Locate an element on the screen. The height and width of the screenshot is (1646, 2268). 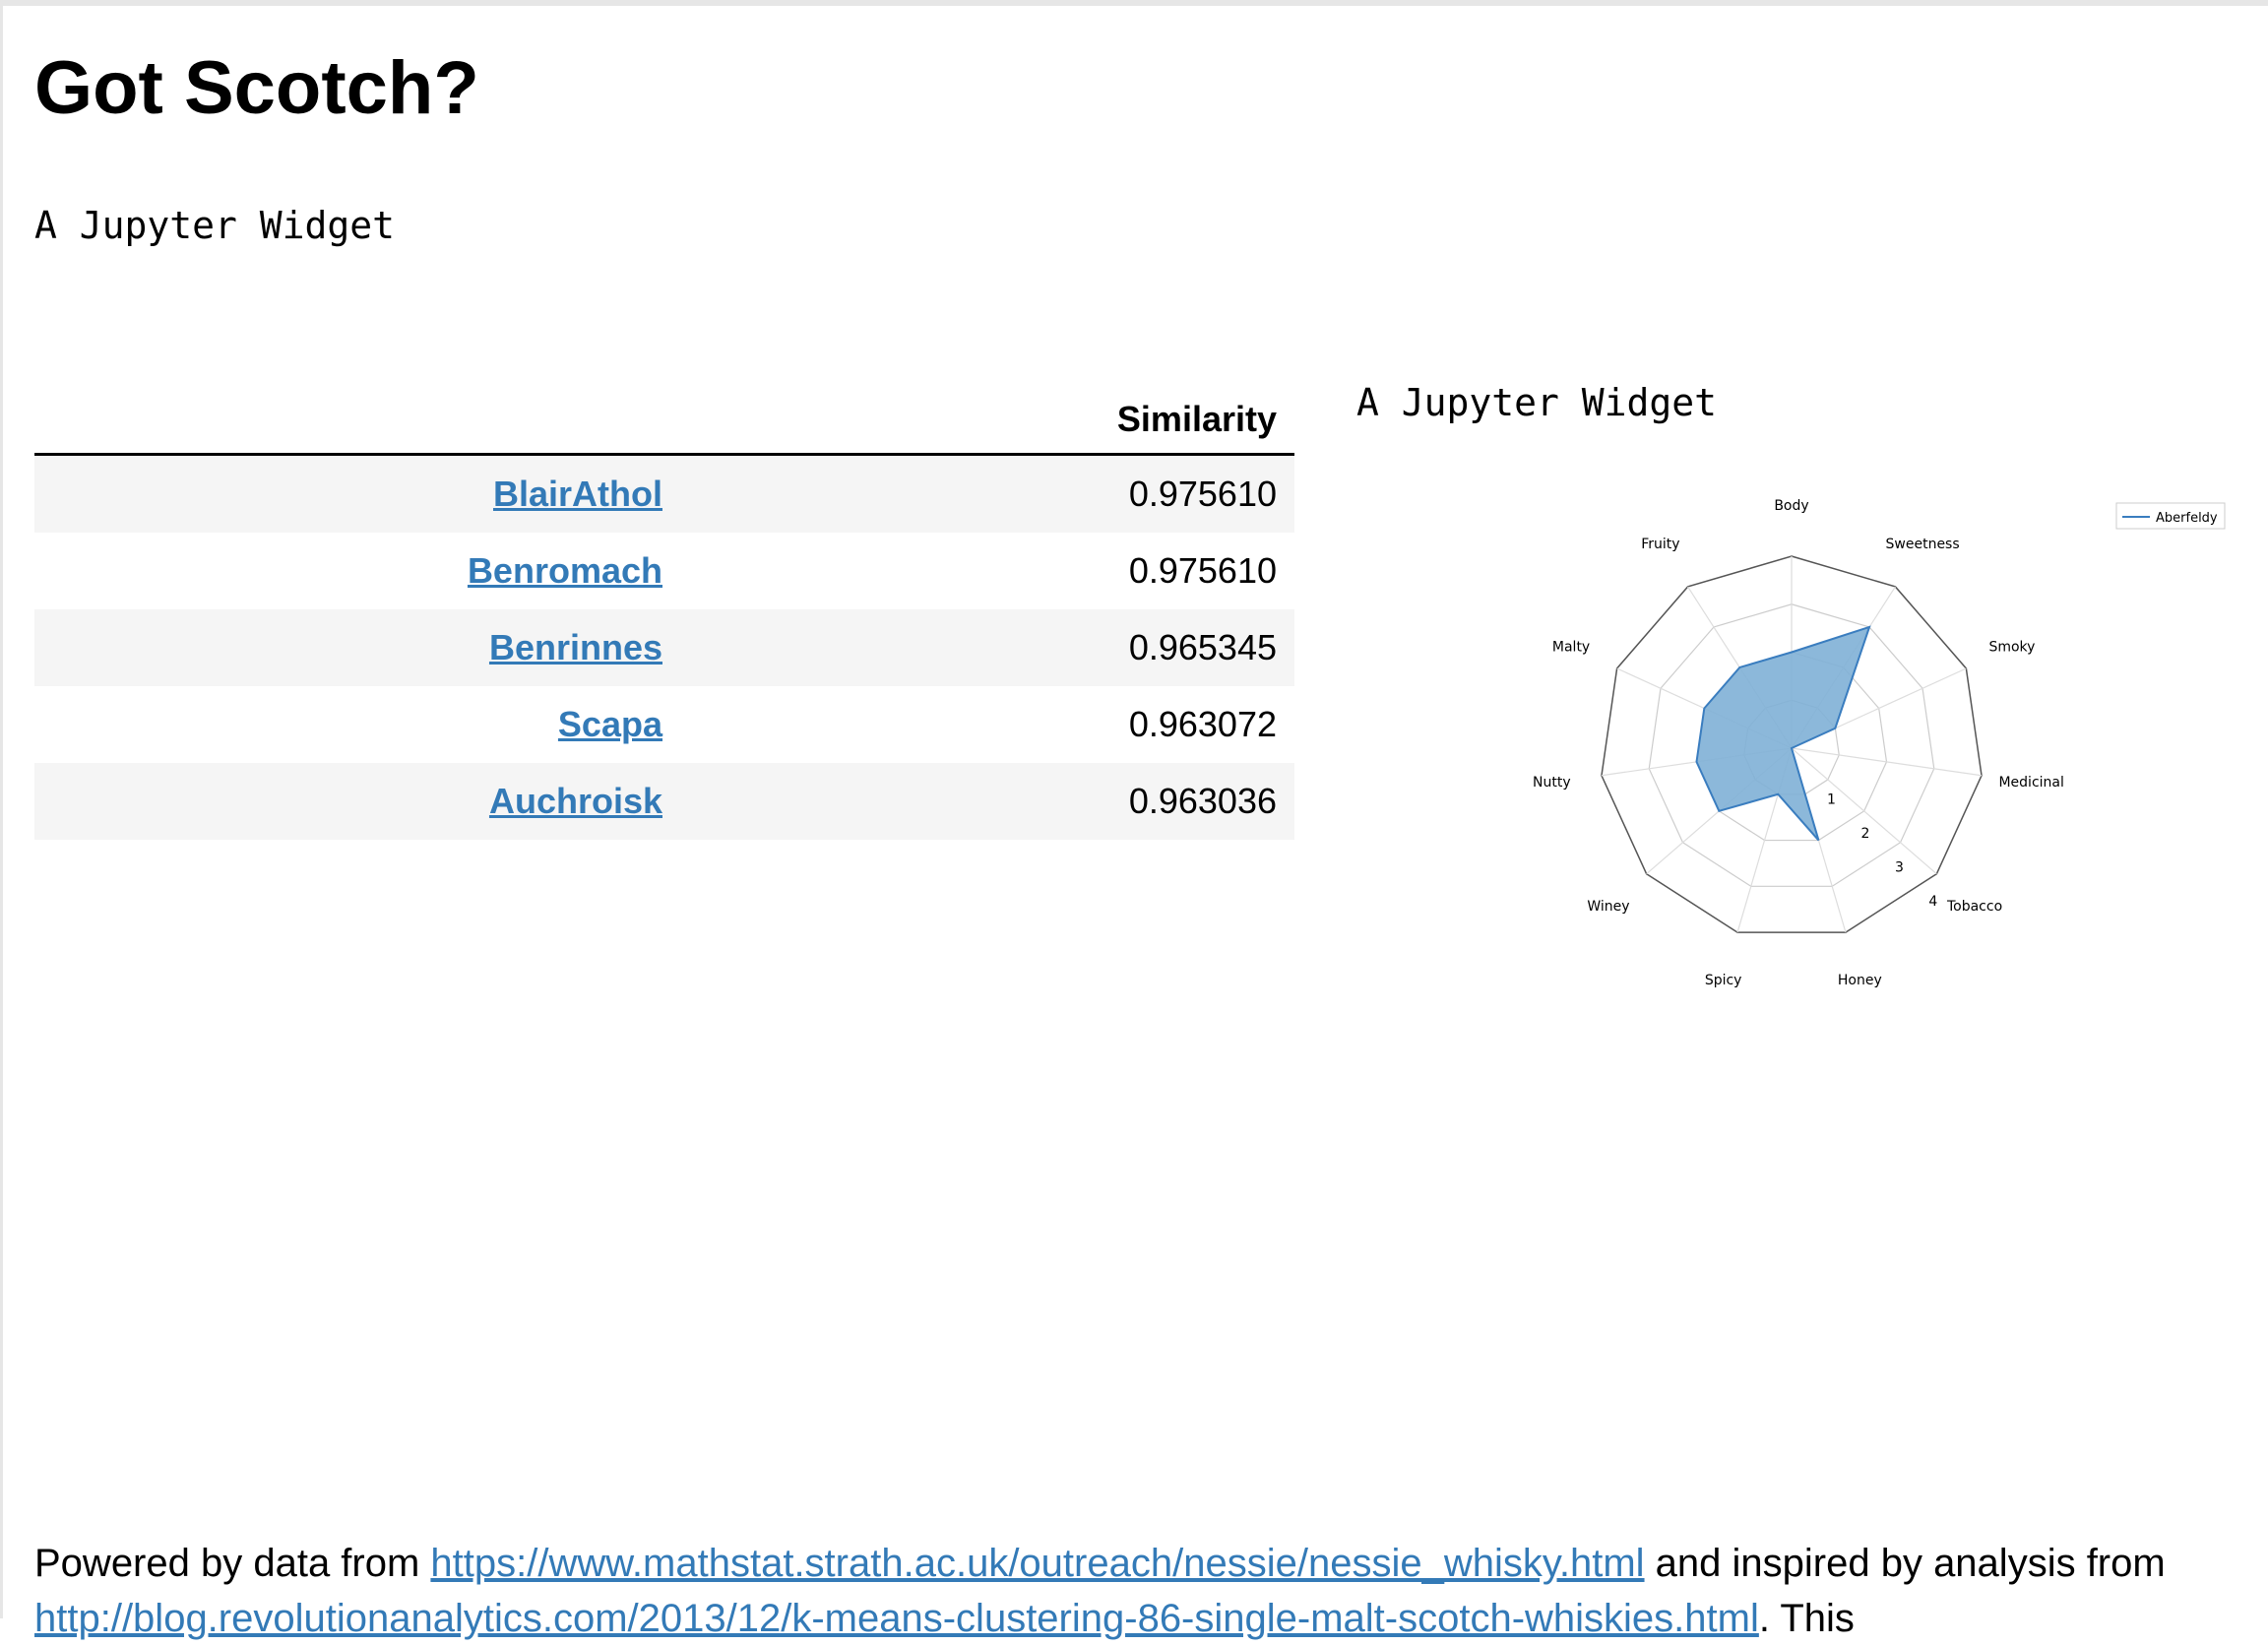
table-row: Benromach 0.975610 is located at coordinates (664, 571).